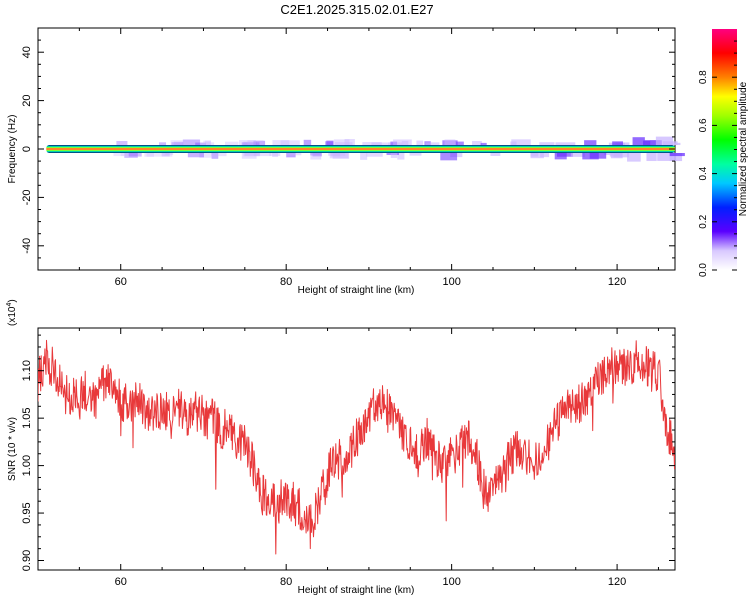 This screenshot has height=605, width=750. What do you see at coordinates (27, 465) in the screenshot?
I see `snr-y-tick-label: 1.00` at bounding box center [27, 465].